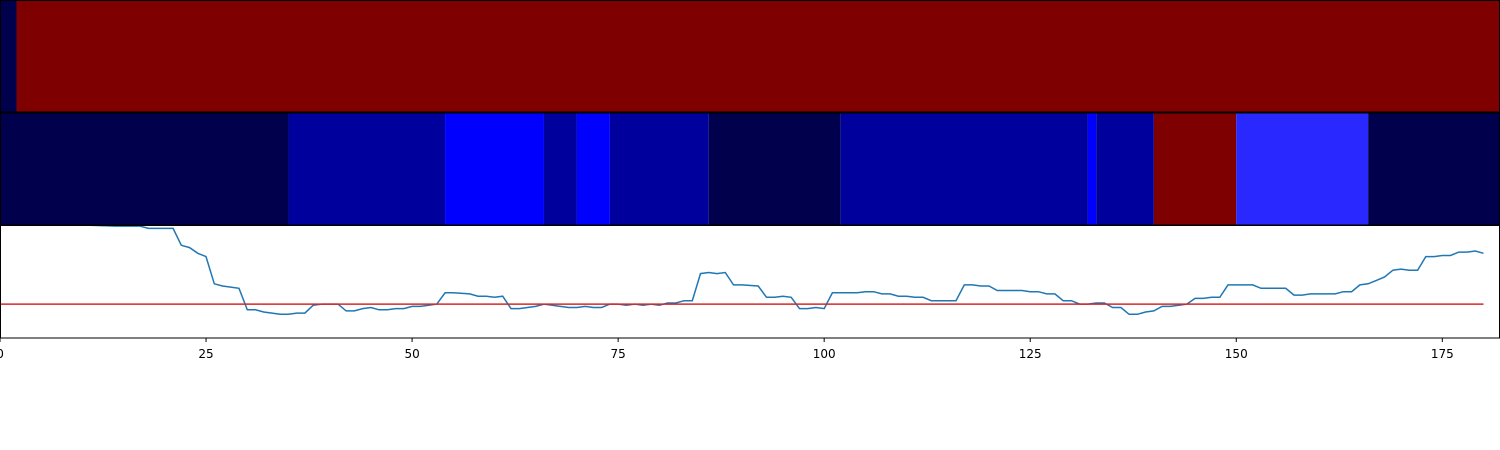 The width and height of the screenshot is (1500, 450). Describe the element at coordinates (1030, 354) in the screenshot. I see `x-tick-label: 125` at that location.